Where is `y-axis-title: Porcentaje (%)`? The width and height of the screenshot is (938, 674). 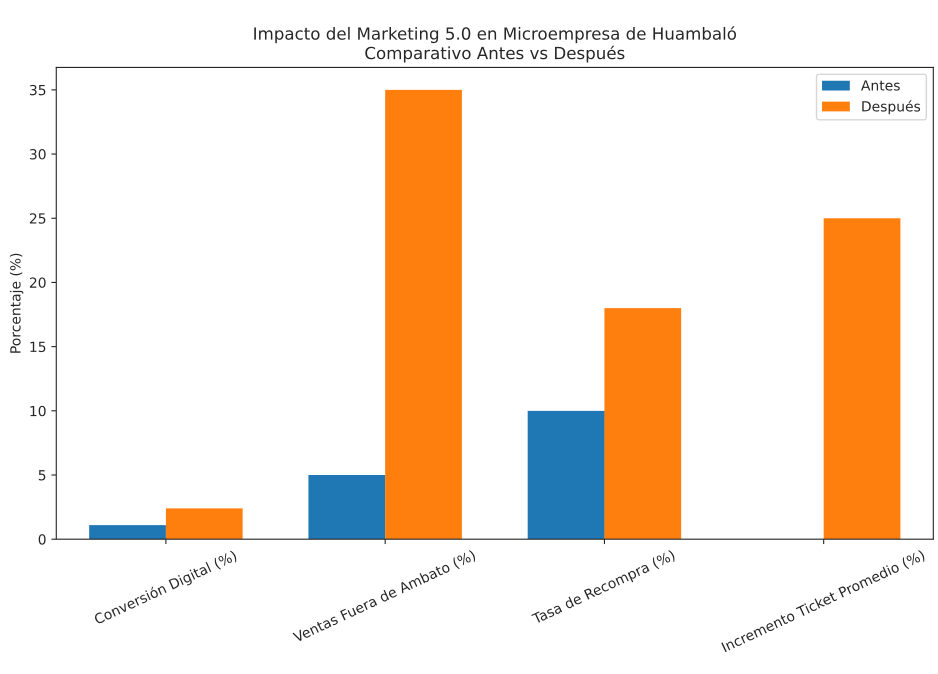 y-axis-title: Porcentaje (%) is located at coordinates (17, 303).